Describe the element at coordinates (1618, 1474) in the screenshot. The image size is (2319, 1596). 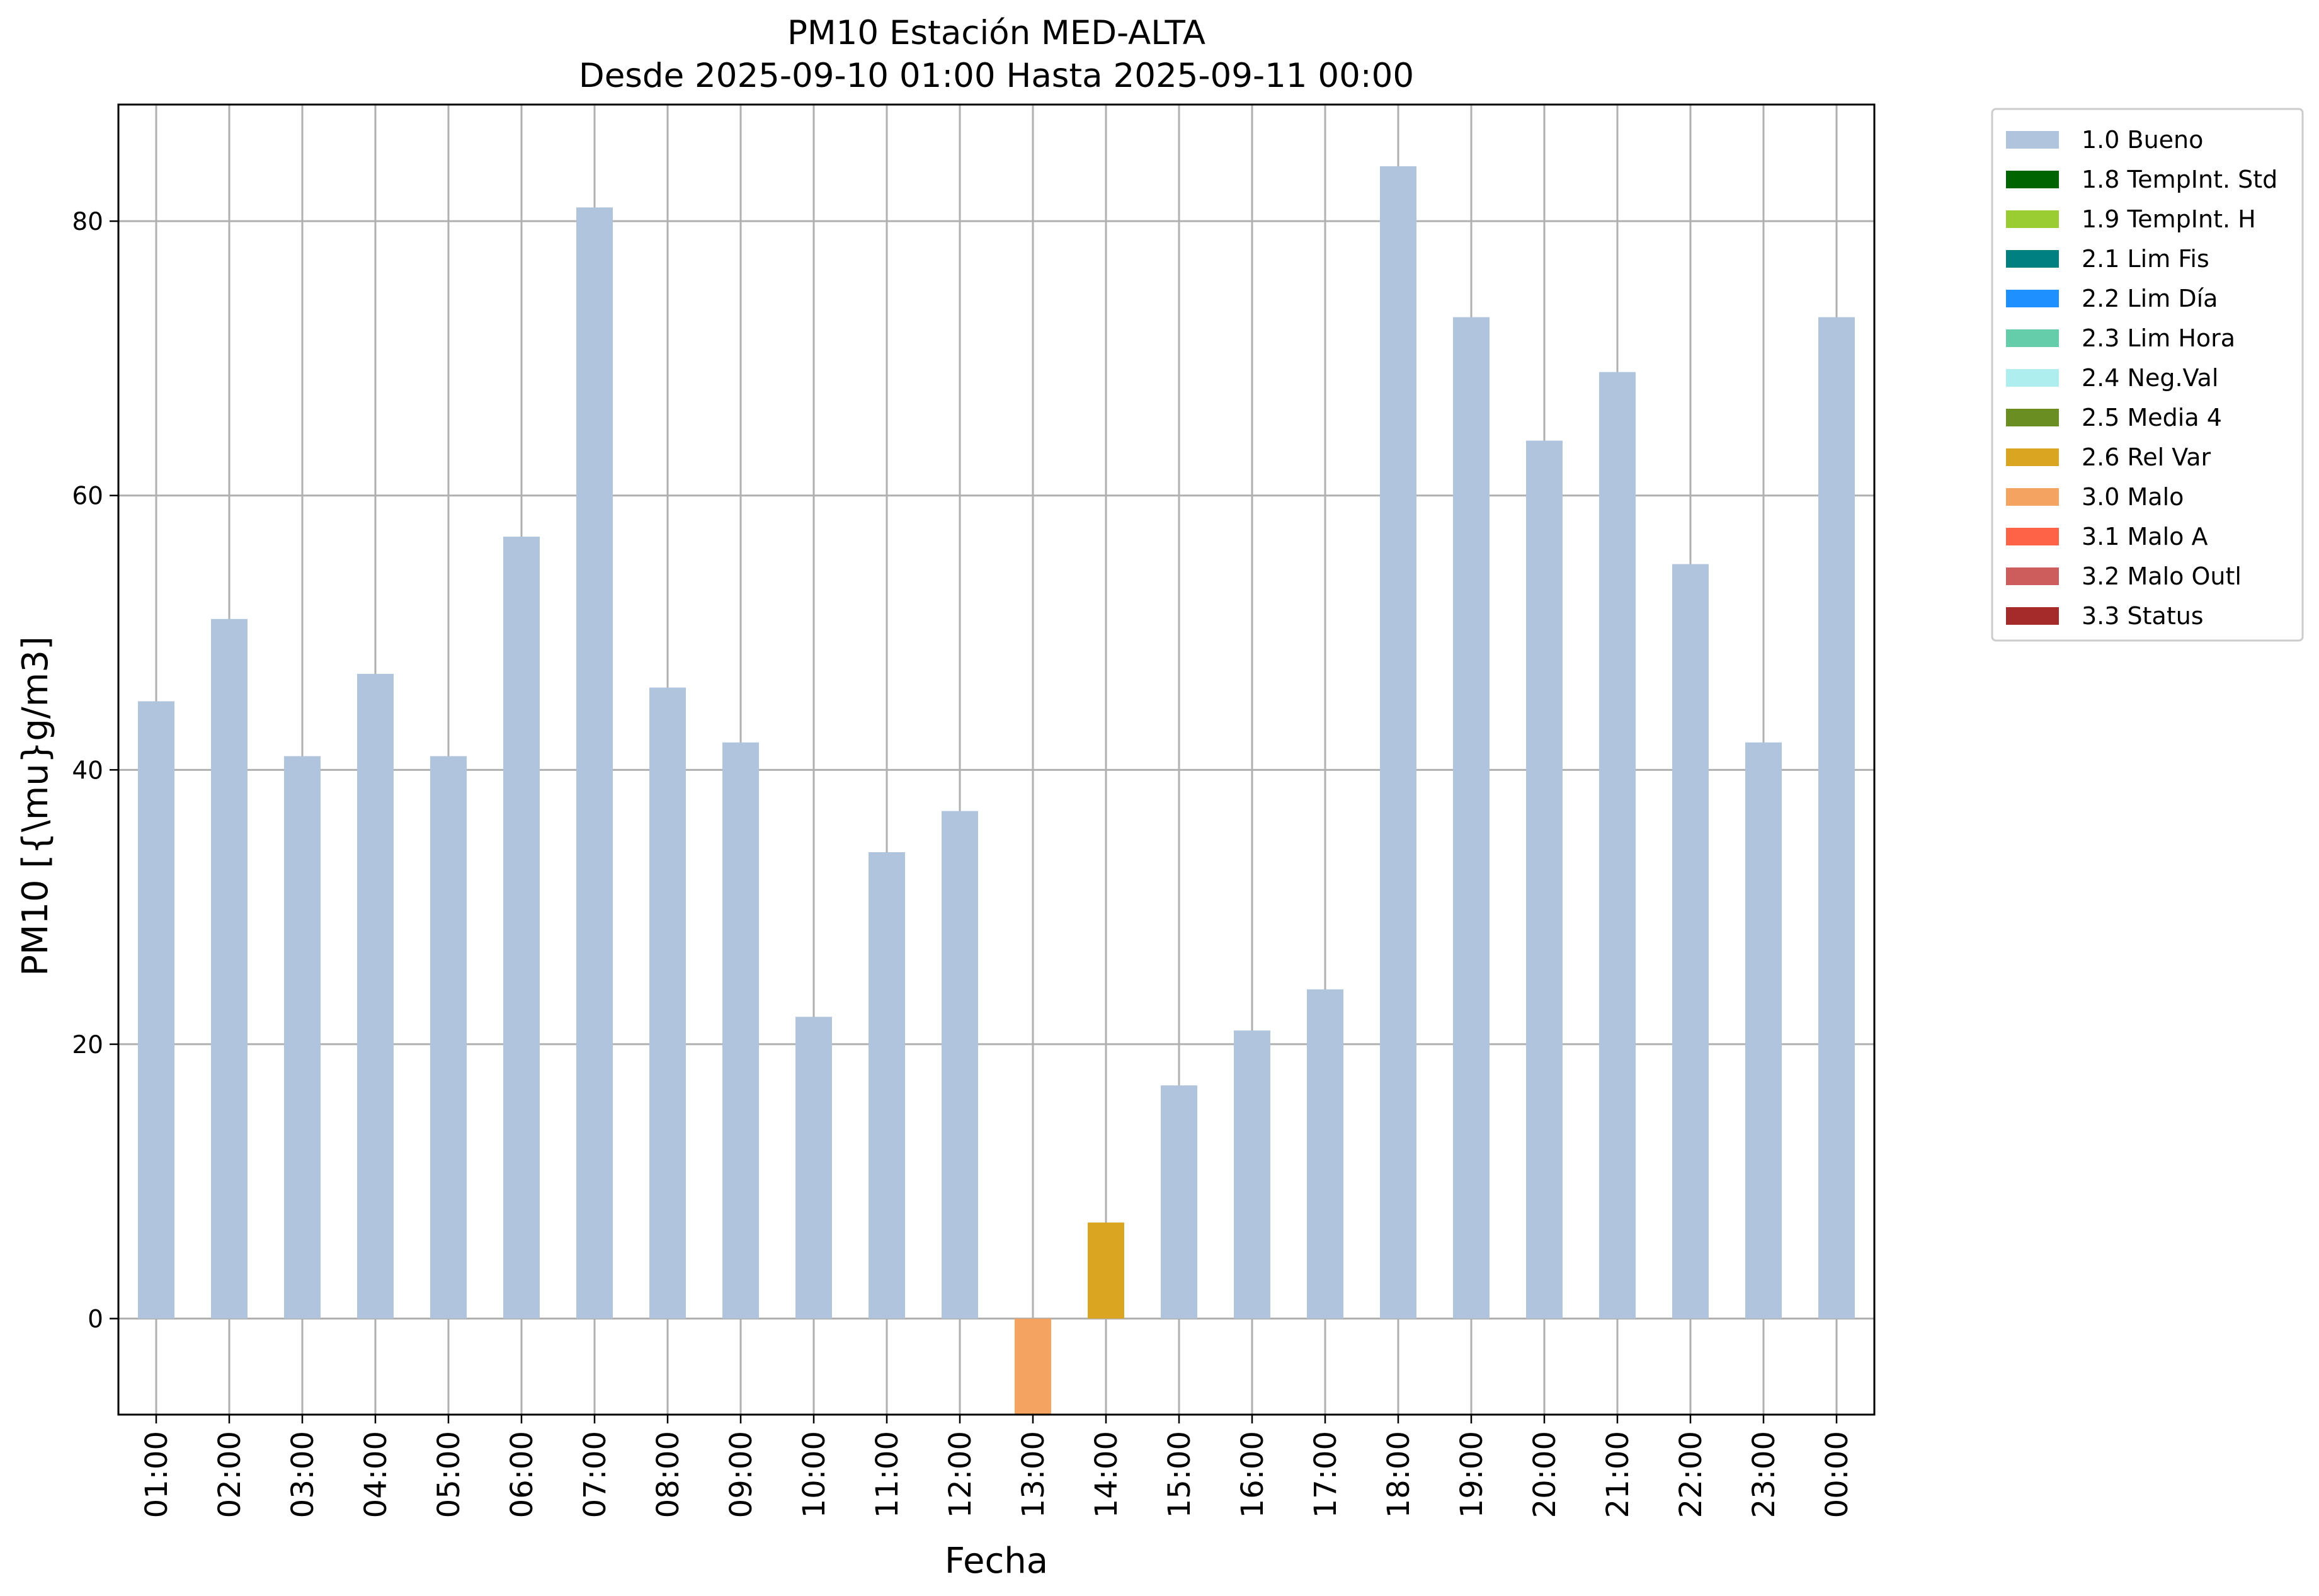
I see `x-tick-label-20: 21:00` at that location.